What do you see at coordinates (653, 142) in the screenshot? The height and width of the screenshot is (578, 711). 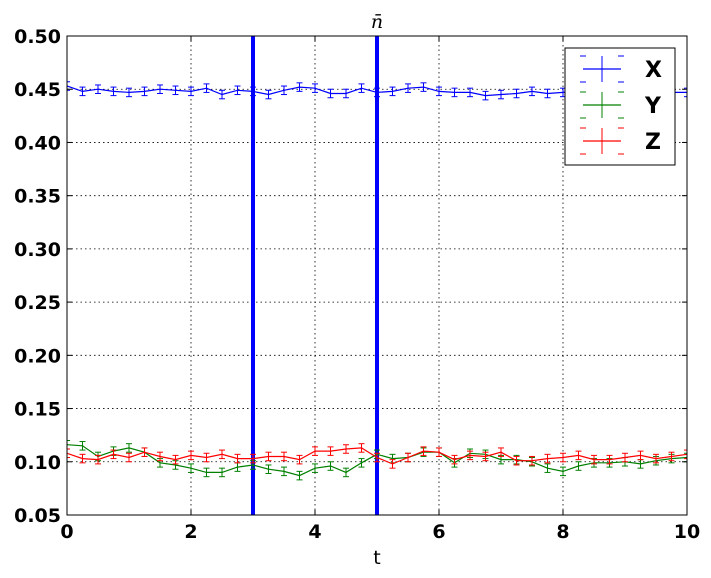 I see `legend-label: Z` at bounding box center [653, 142].